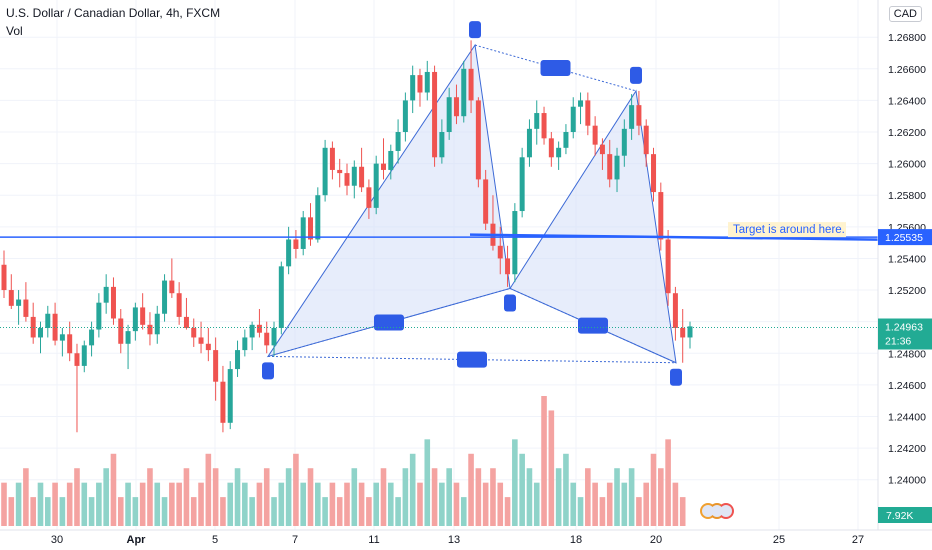  I want to click on time-tick-label: 7, so click(295, 540).